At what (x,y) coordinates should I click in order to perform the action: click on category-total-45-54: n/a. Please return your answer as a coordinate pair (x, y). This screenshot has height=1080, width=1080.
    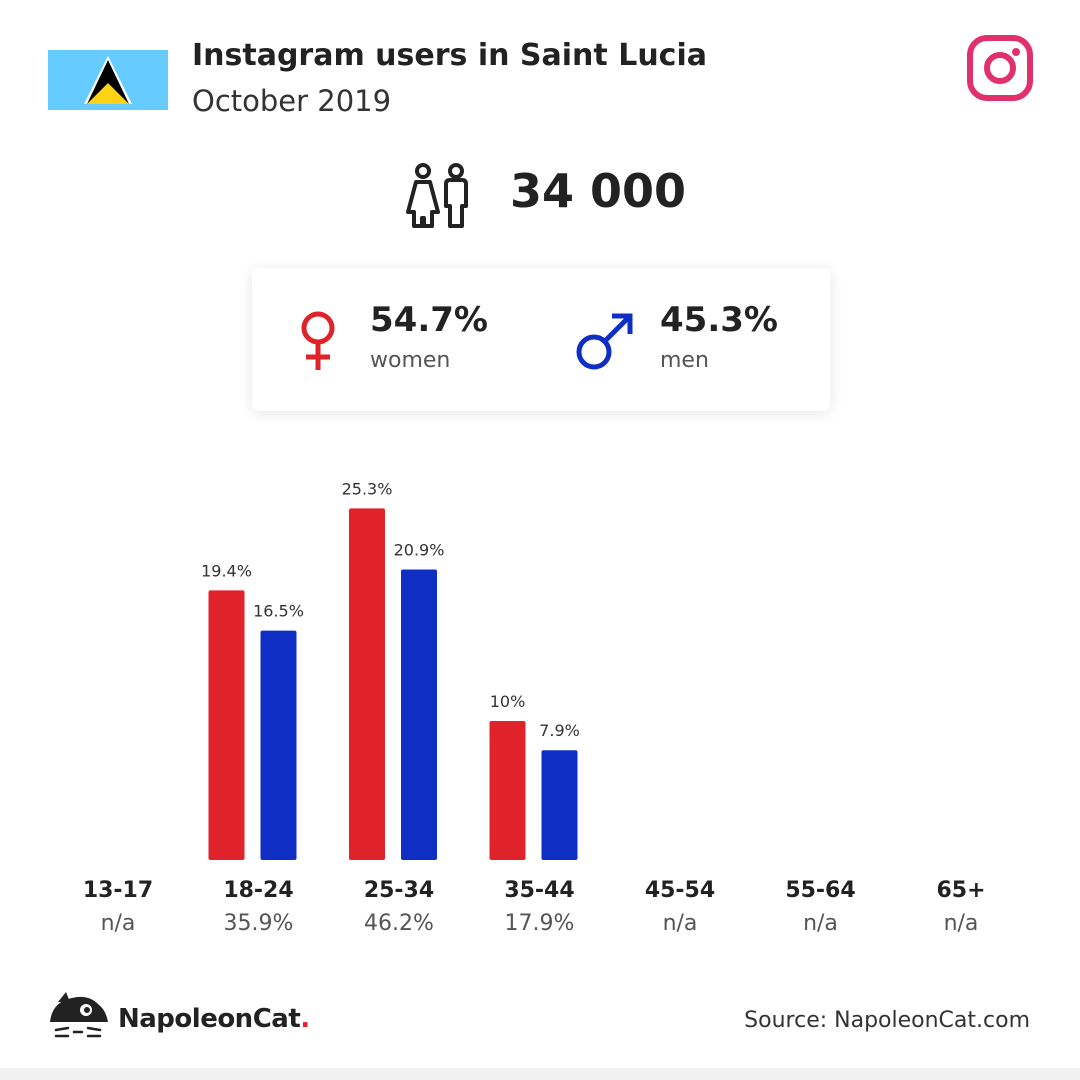
    Looking at the image, I should click on (680, 923).